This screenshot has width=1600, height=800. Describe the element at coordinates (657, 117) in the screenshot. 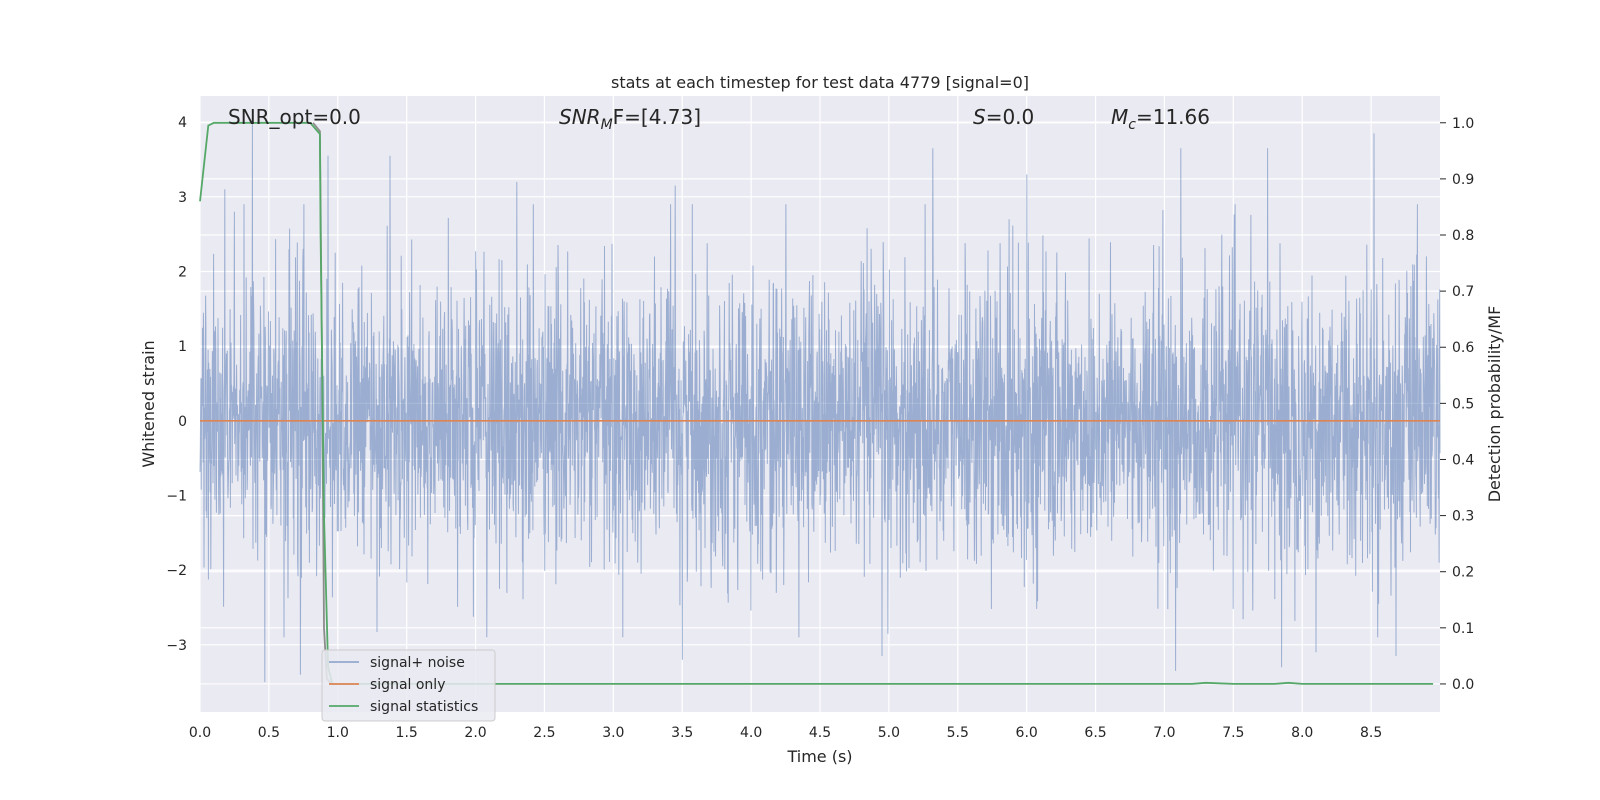

I see `annotation-snr-mf-rest: F=[4.73]` at that location.